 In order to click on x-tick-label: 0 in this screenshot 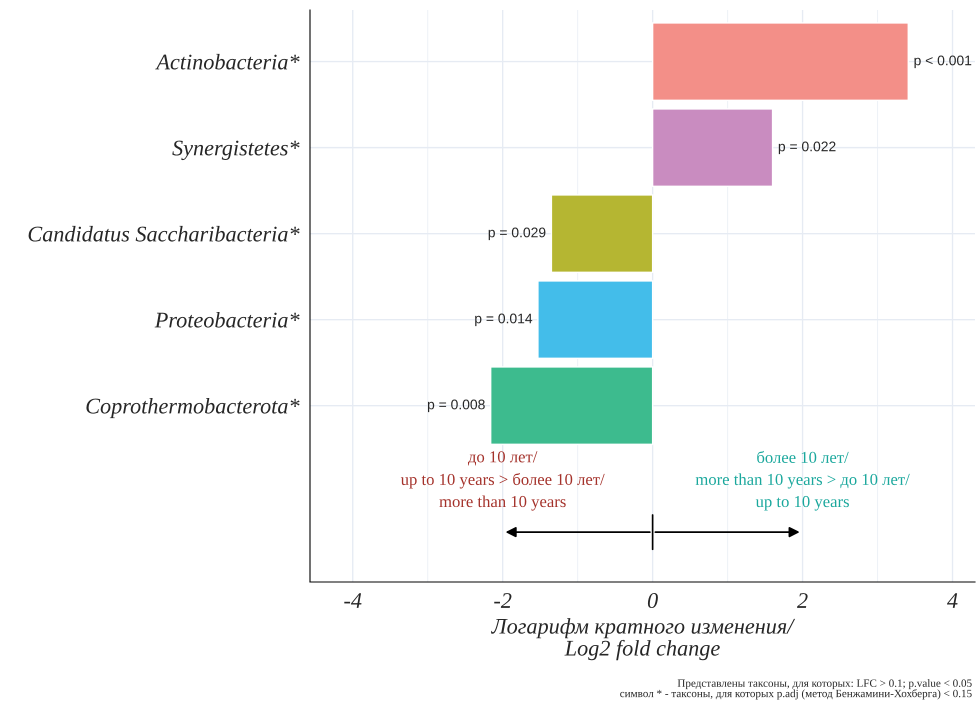, I will do `click(653, 600)`.